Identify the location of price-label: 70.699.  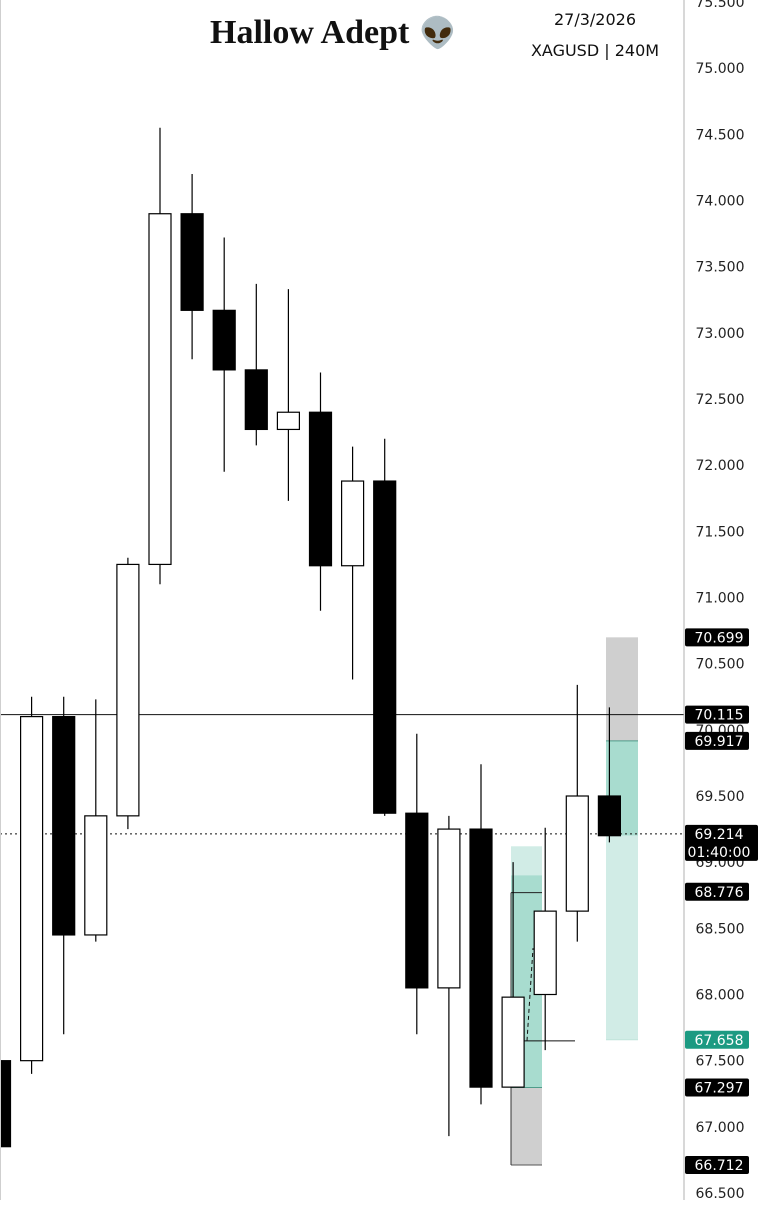
(719, 638).